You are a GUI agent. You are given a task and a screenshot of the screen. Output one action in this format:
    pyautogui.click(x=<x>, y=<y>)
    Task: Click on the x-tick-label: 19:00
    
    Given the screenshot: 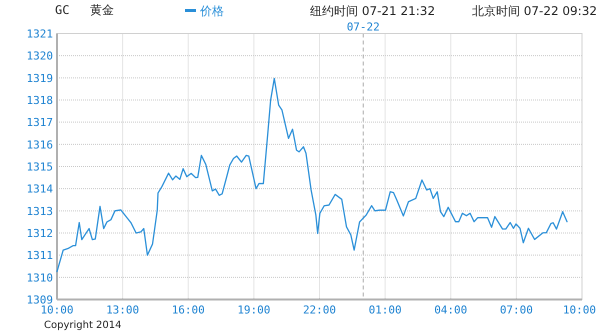 What is the action you would take?
    pyautogui.click(x=253, y=310)
    